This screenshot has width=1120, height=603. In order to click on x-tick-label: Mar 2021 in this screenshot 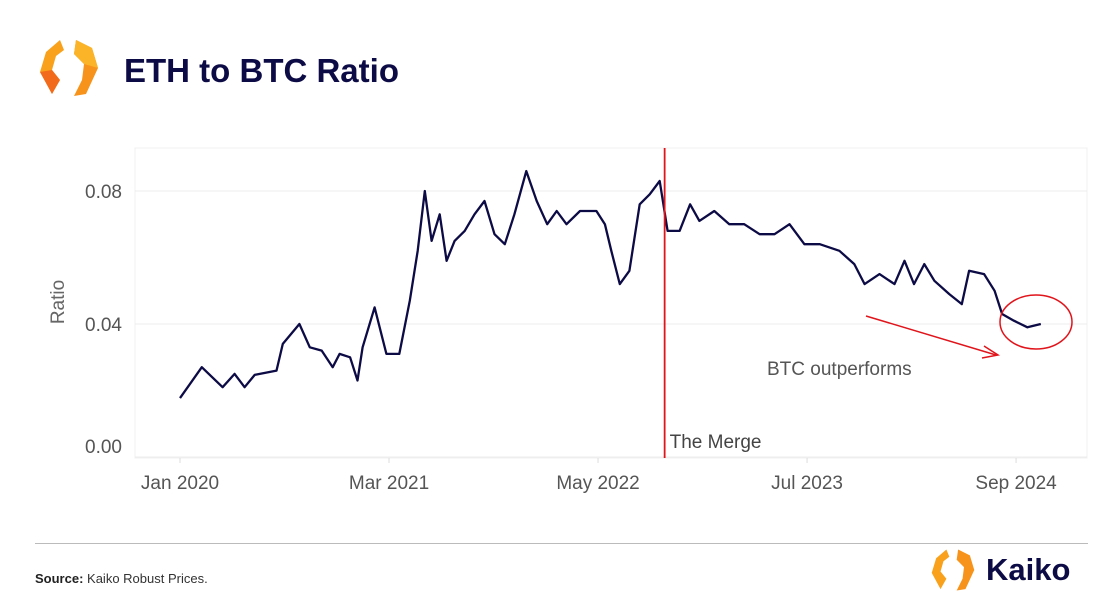, I will do `click(389, 483)`.